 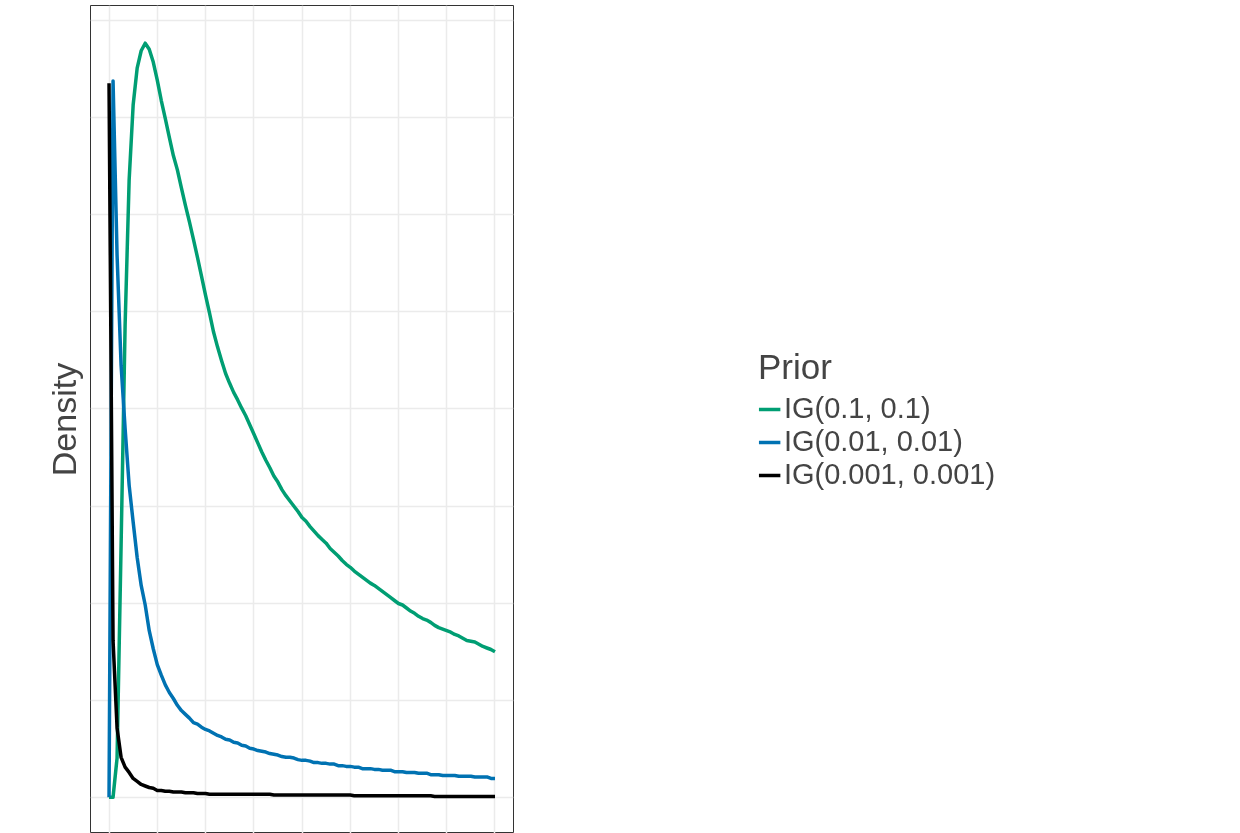 I want to click on legend-label: IG(0.001, 0.001), so click(x=889, y=474).